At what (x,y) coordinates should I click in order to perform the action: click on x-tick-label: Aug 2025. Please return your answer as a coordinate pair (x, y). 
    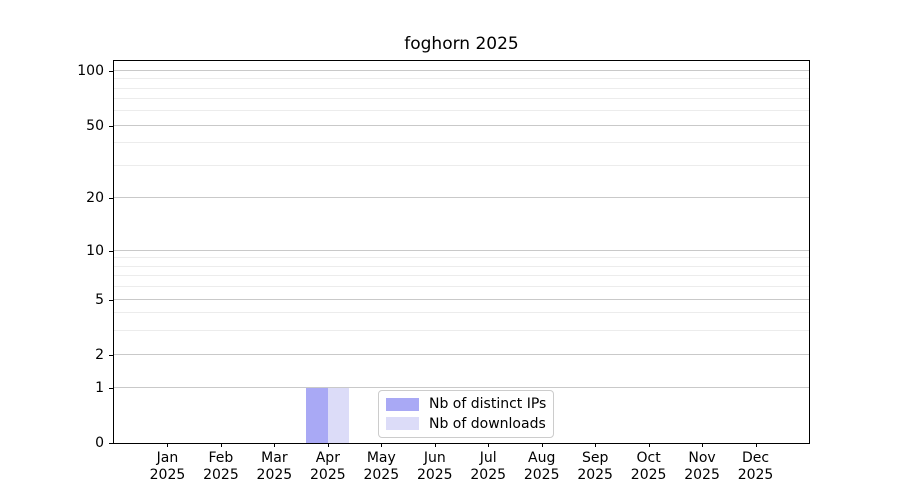
    Looking at the image, I should click on (542, 467).